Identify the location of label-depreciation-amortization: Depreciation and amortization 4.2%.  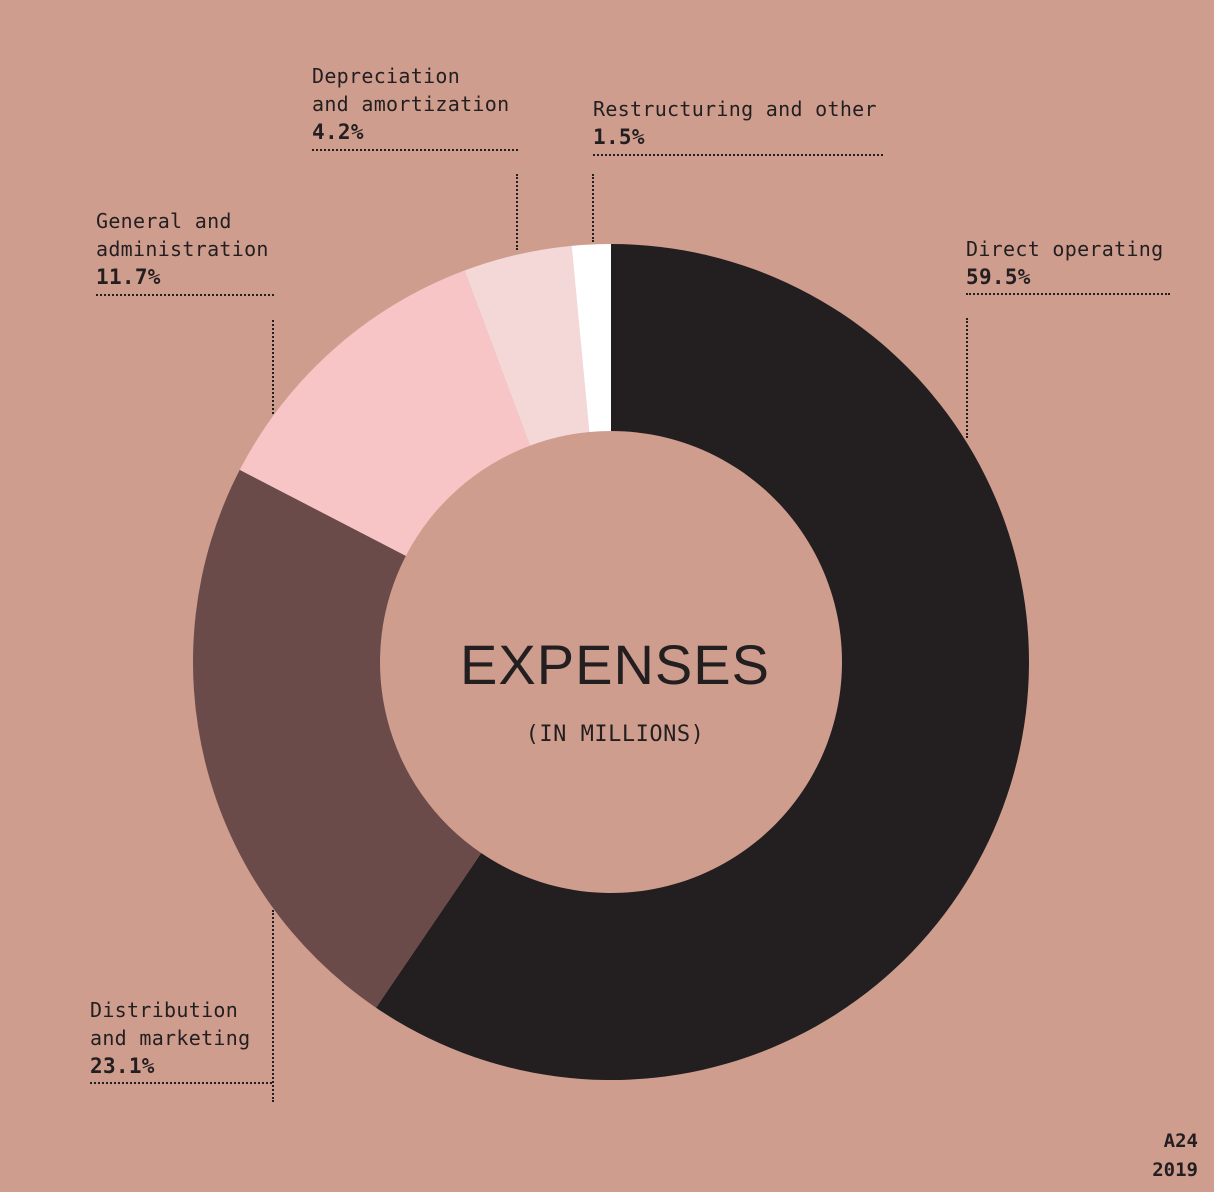
(410, 104).